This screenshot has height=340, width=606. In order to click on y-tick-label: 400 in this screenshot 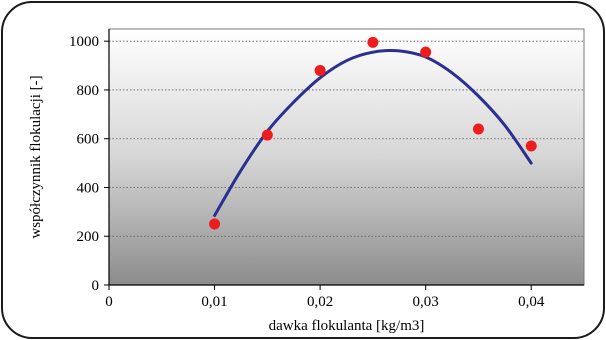, I will do `click(88, 188)`.